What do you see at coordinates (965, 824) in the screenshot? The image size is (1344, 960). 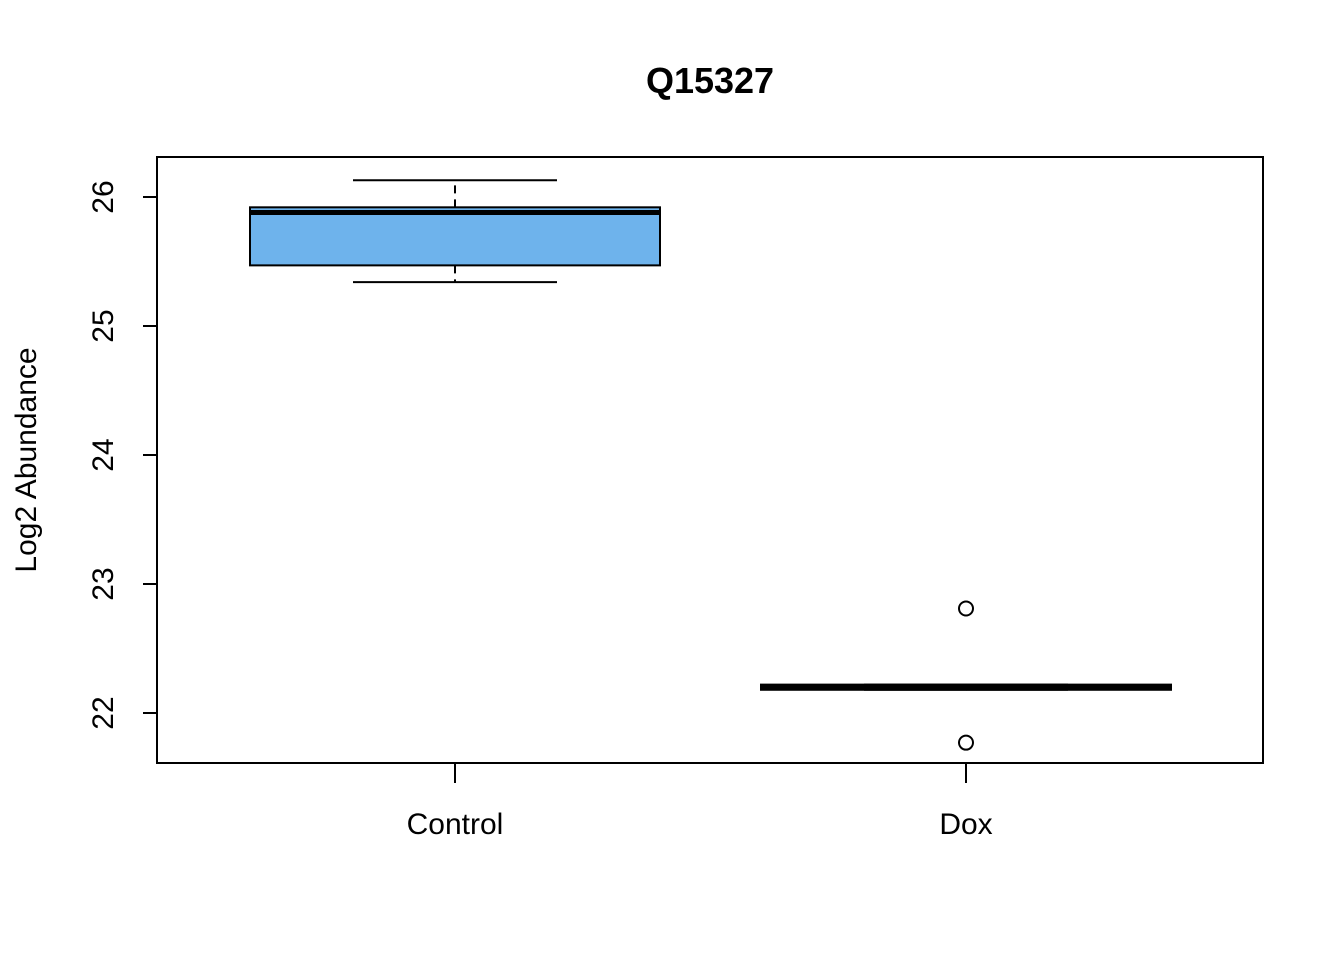 I see `x-tick-label: Dox` at bounding box center [965, 824].